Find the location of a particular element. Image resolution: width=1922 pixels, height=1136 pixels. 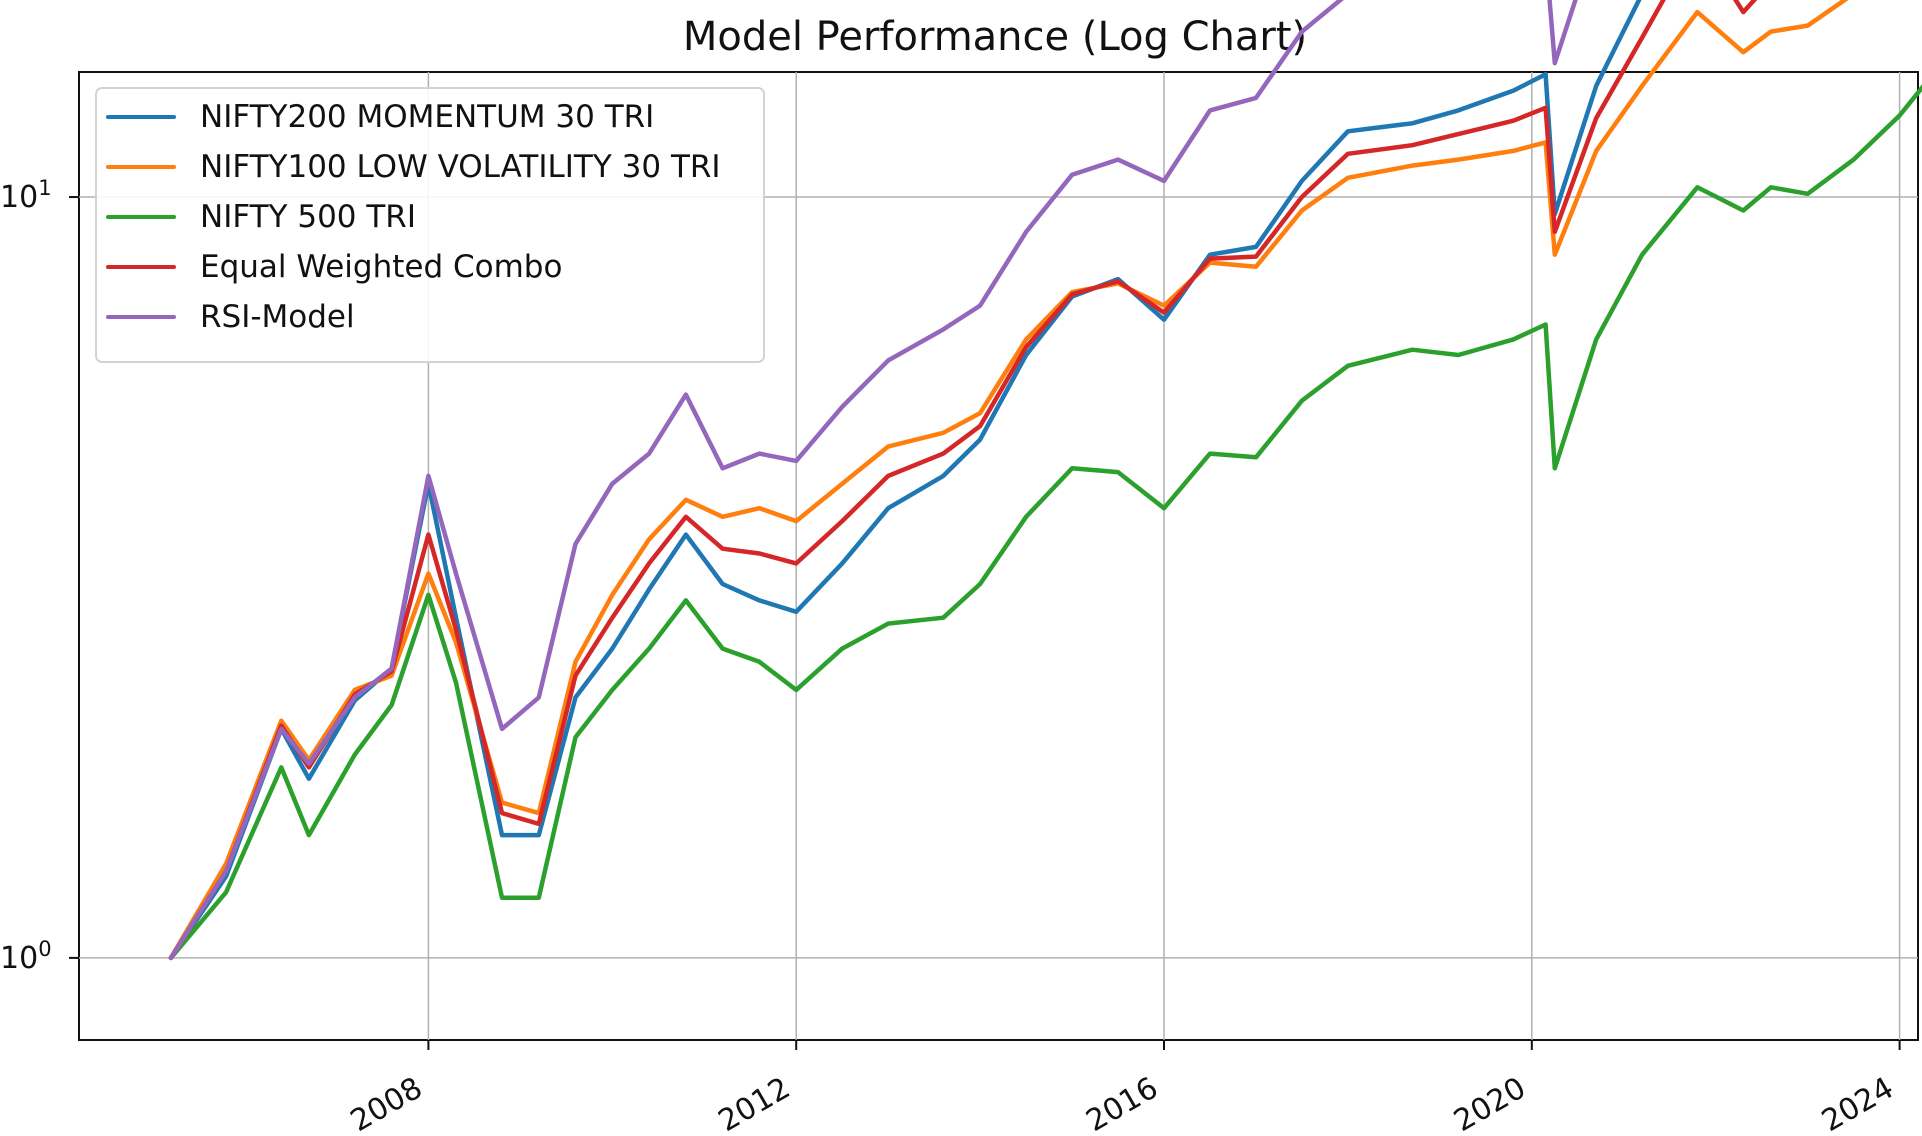

y-tick-exponent-1: 0 is located at coordinates (44, 949).